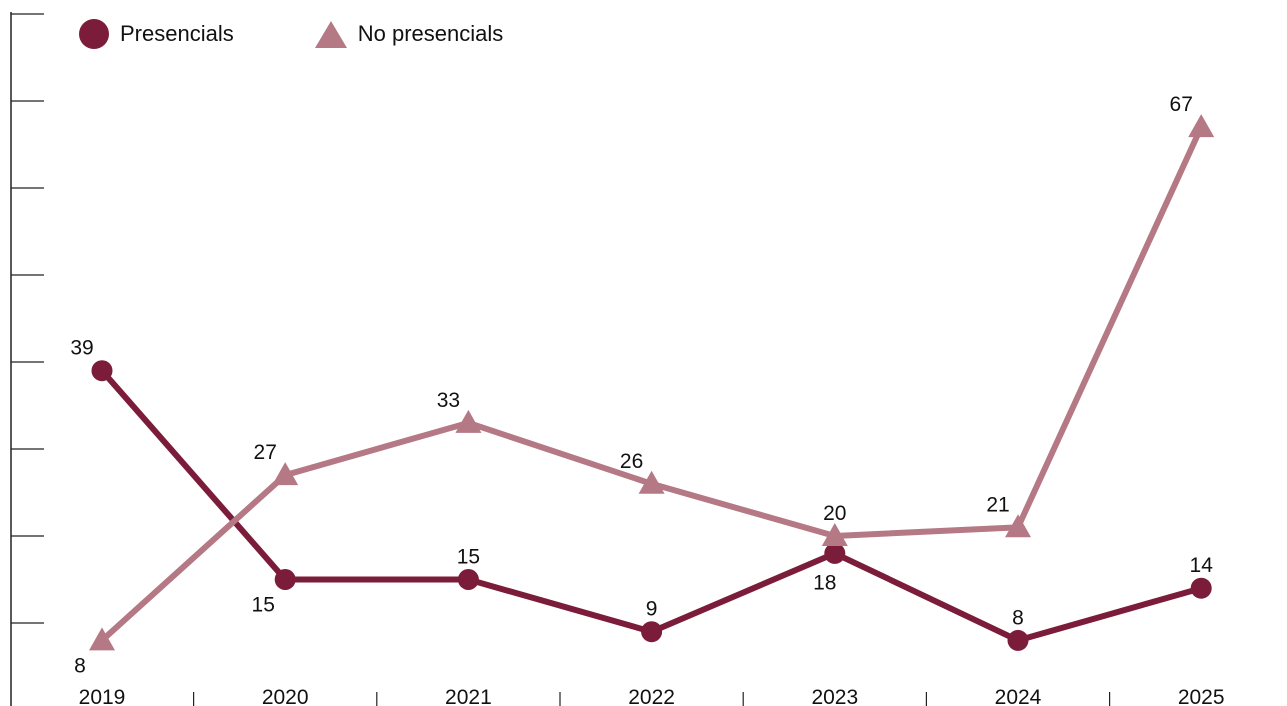 The image size is (1287, 706). What do you see at coordinates (834, 513) in the screenshot?
I see `data-label-no-presencials: 20` at bounding box center [834, 513].